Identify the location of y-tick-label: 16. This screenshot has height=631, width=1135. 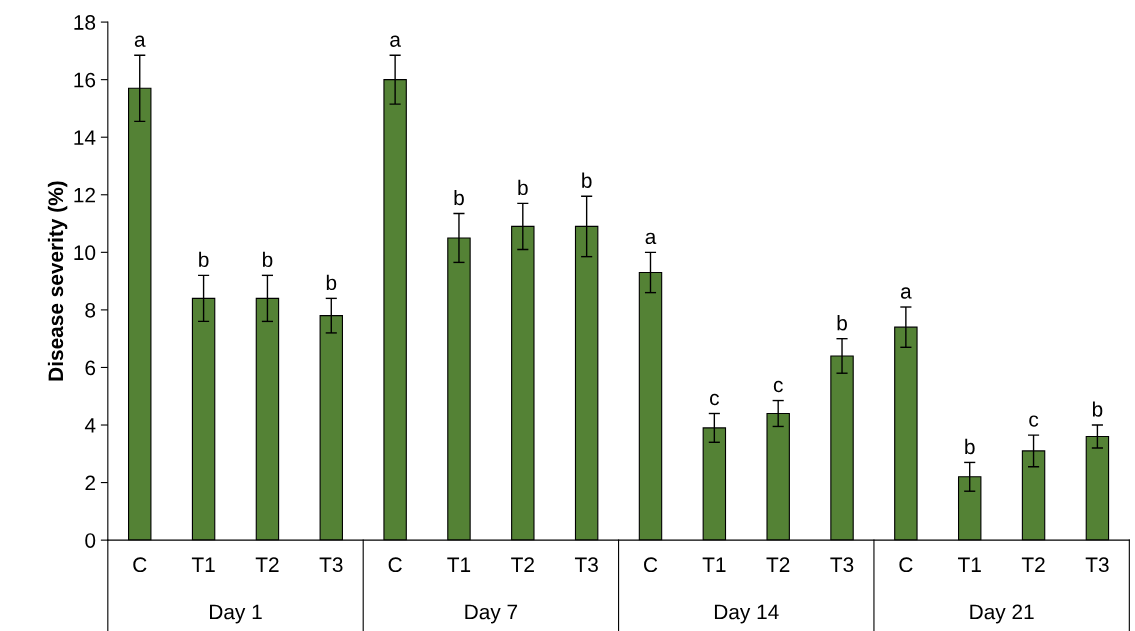
(85, 80).